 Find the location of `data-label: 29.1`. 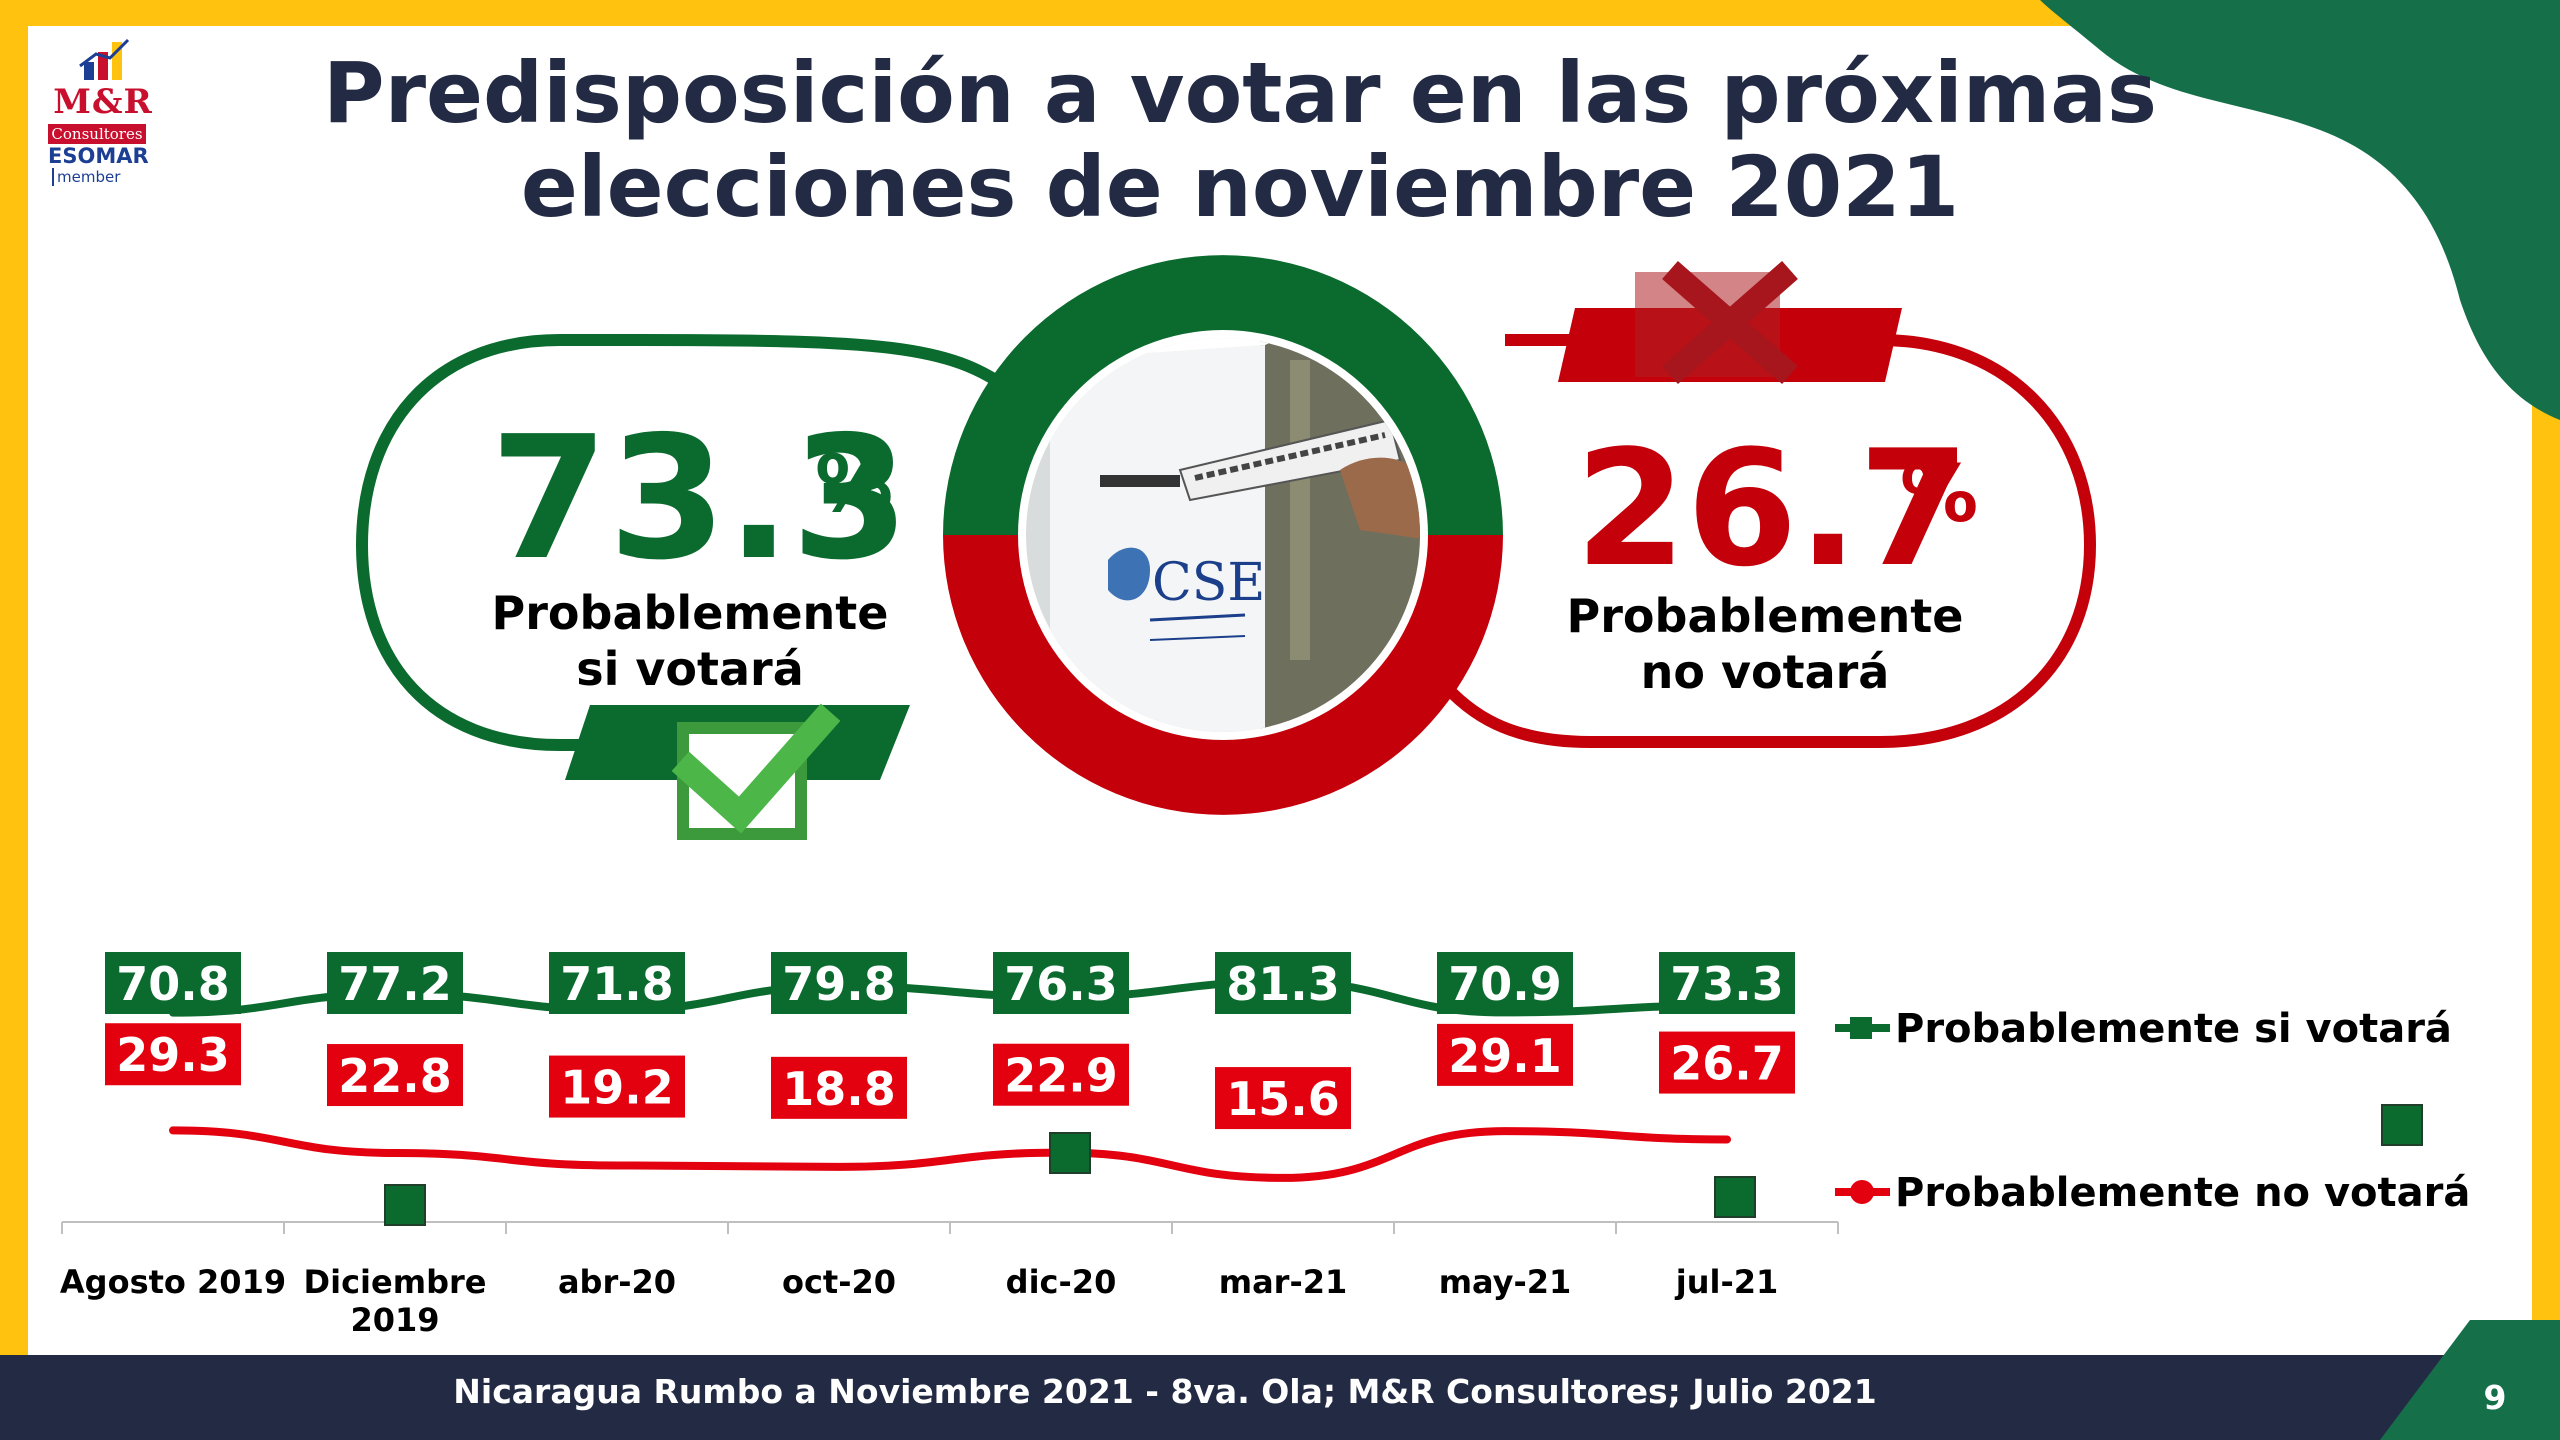

data-label: 29.1 is located at coordinates (1505, 1056).